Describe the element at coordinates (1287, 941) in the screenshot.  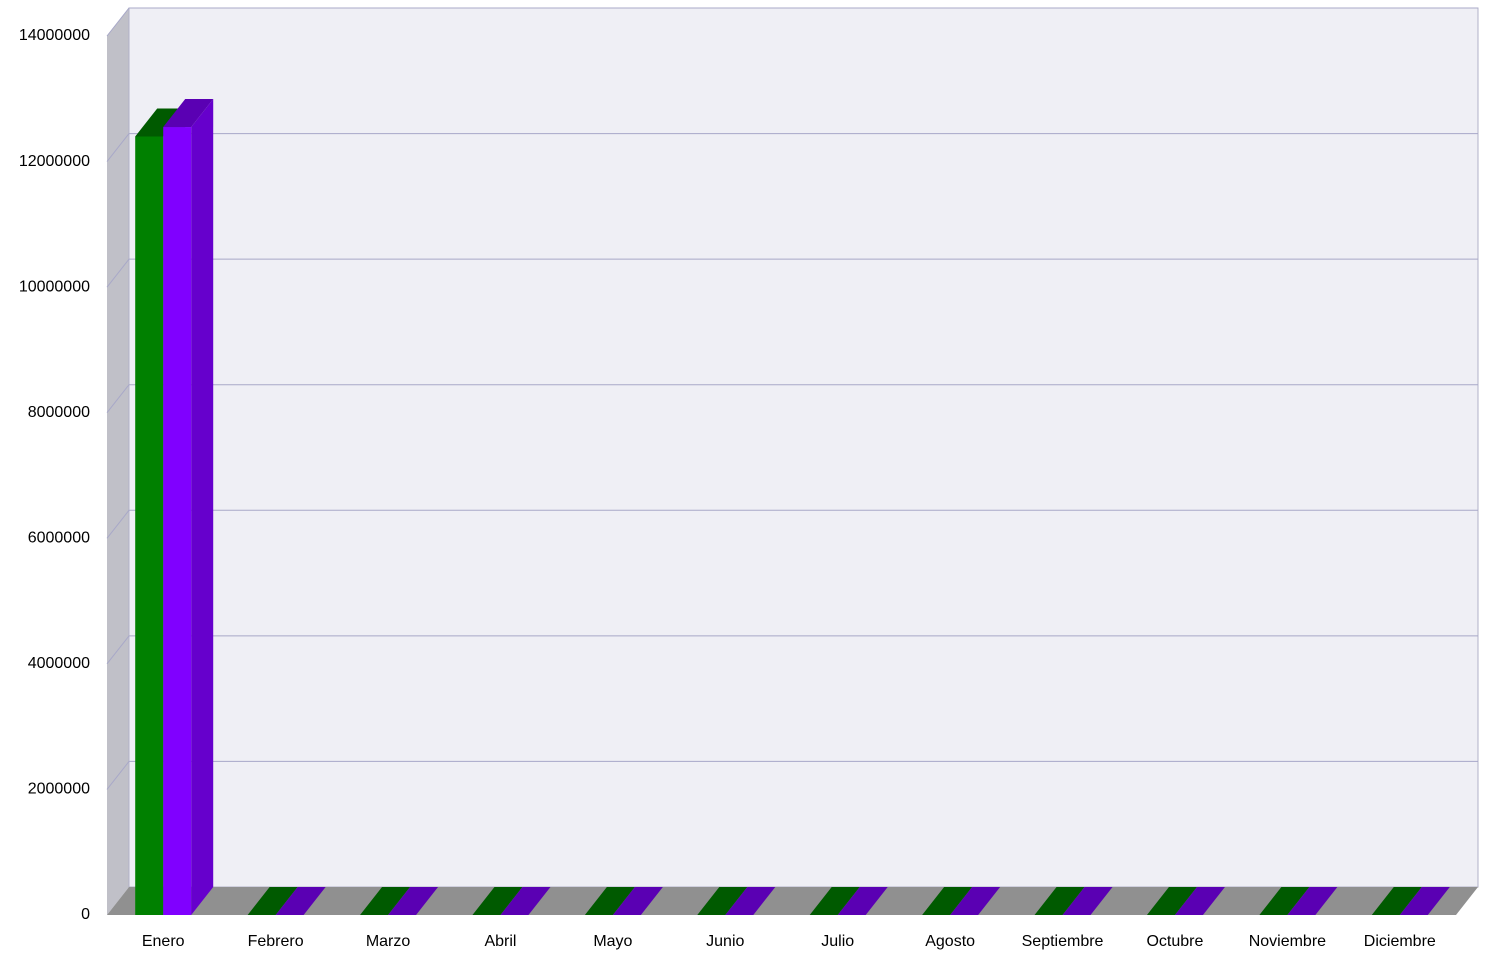
I see `x-tick-label: Noviembre` at that location.